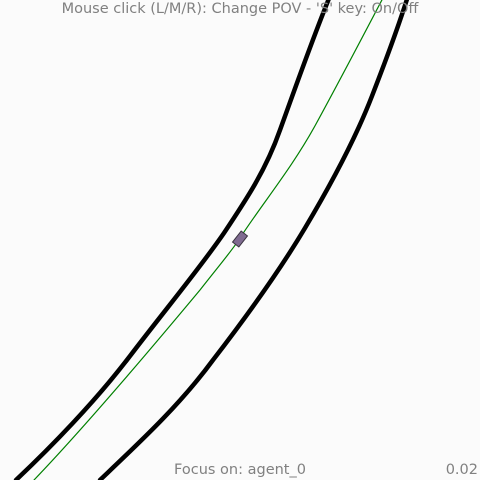  I want to click on agent-vehicle-body, so click(240, 239).